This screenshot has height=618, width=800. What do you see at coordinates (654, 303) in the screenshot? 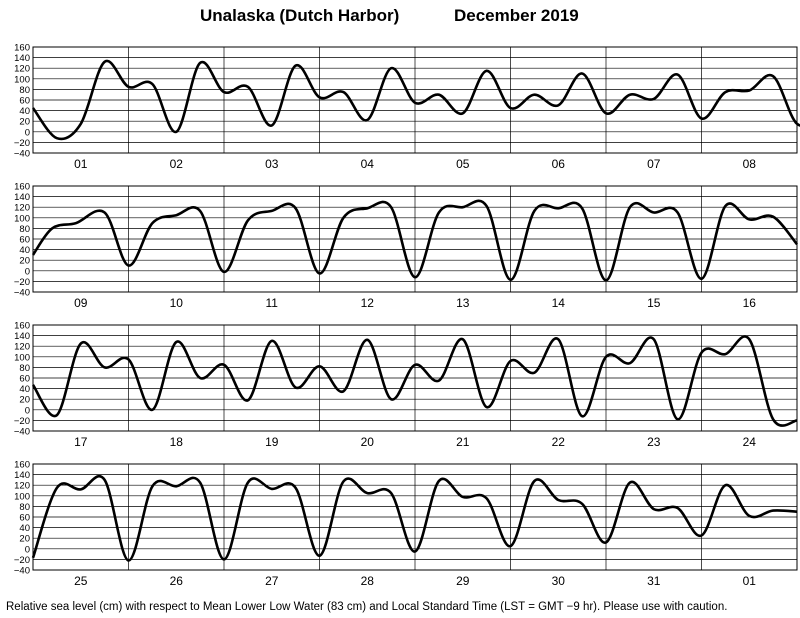
I see `day-label: 15` at bounding box center [654, 303].